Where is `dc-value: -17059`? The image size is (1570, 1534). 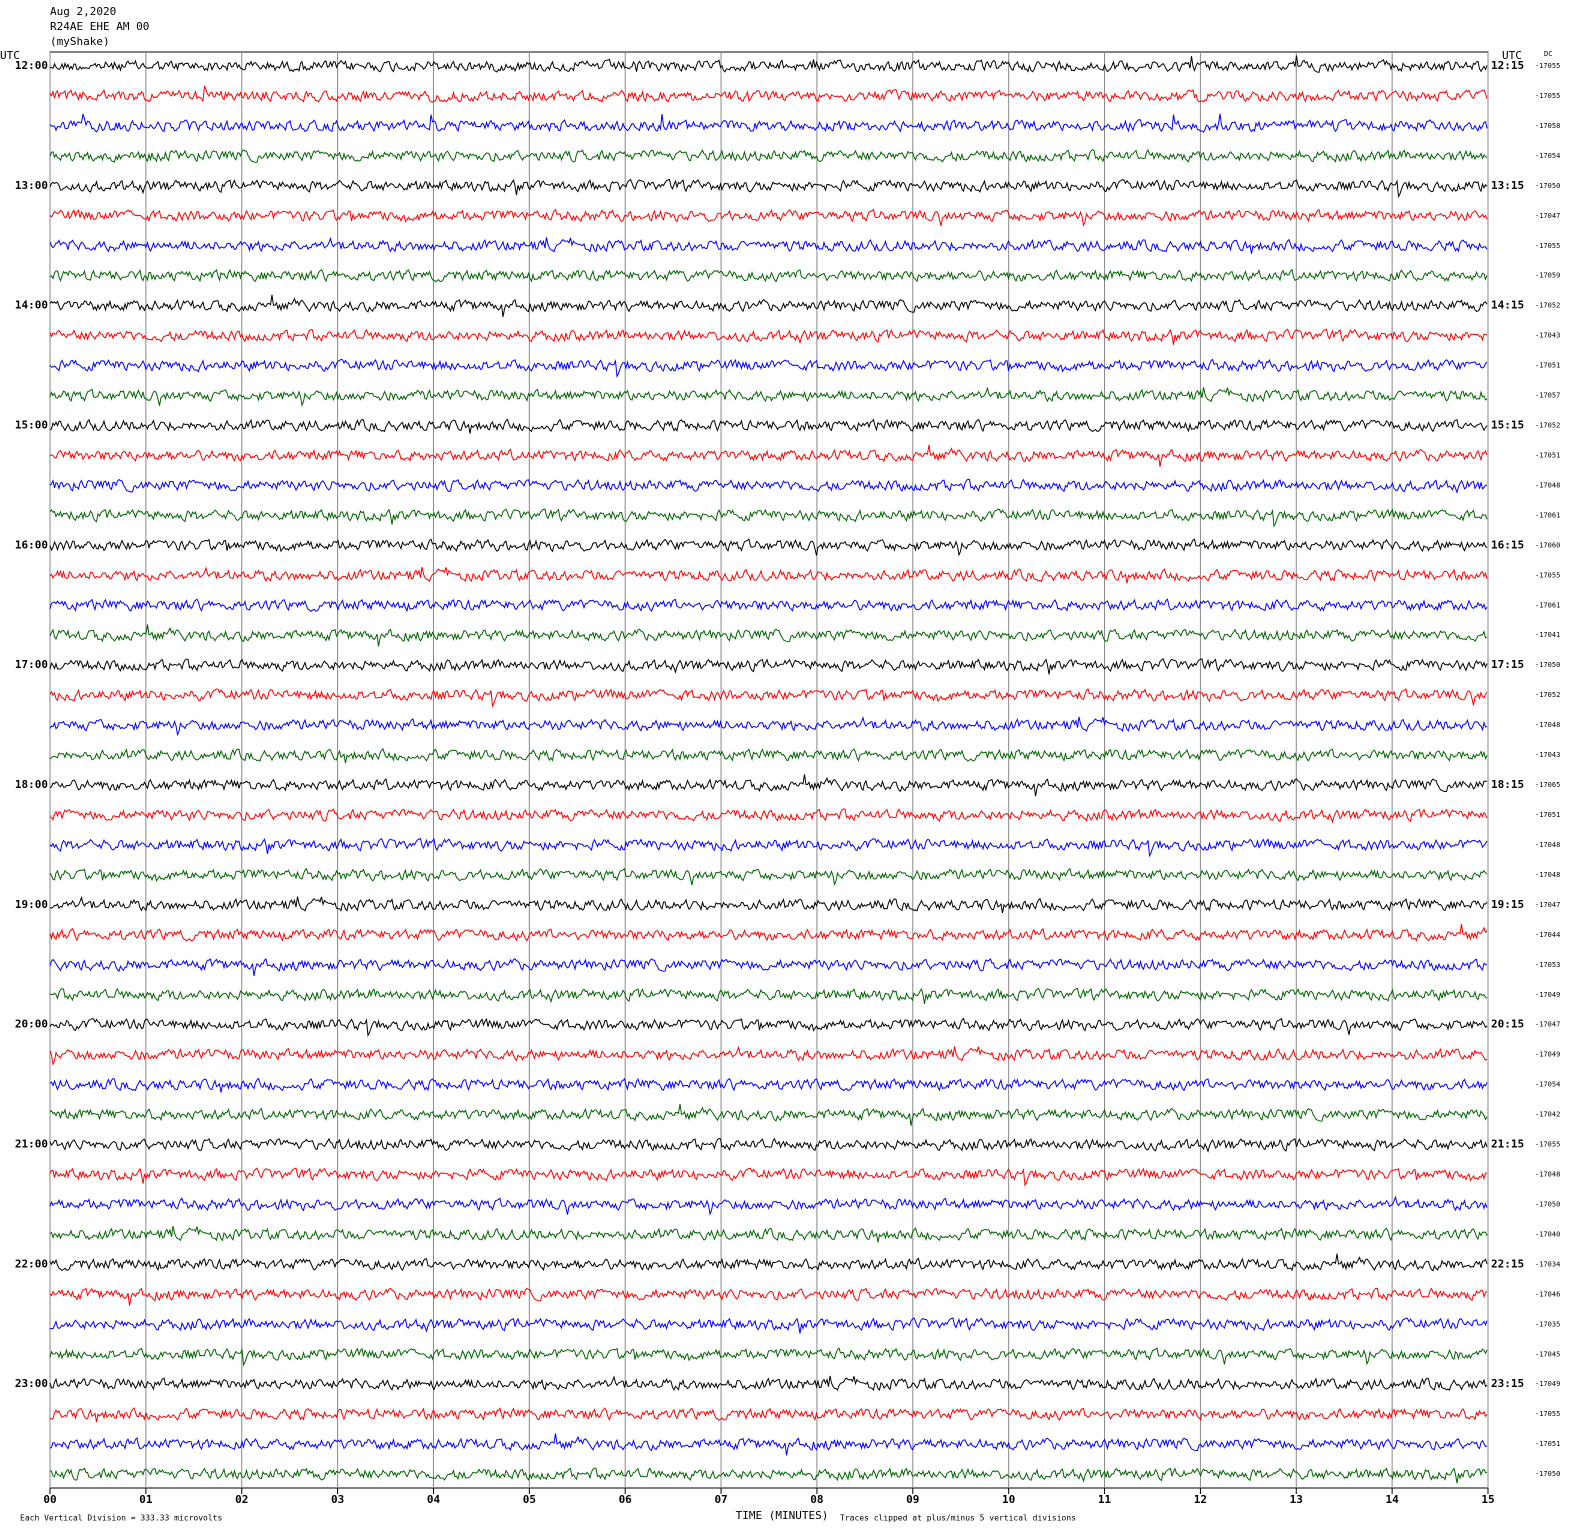 dc-value: -17059 is located at coordinates (1547, 276).